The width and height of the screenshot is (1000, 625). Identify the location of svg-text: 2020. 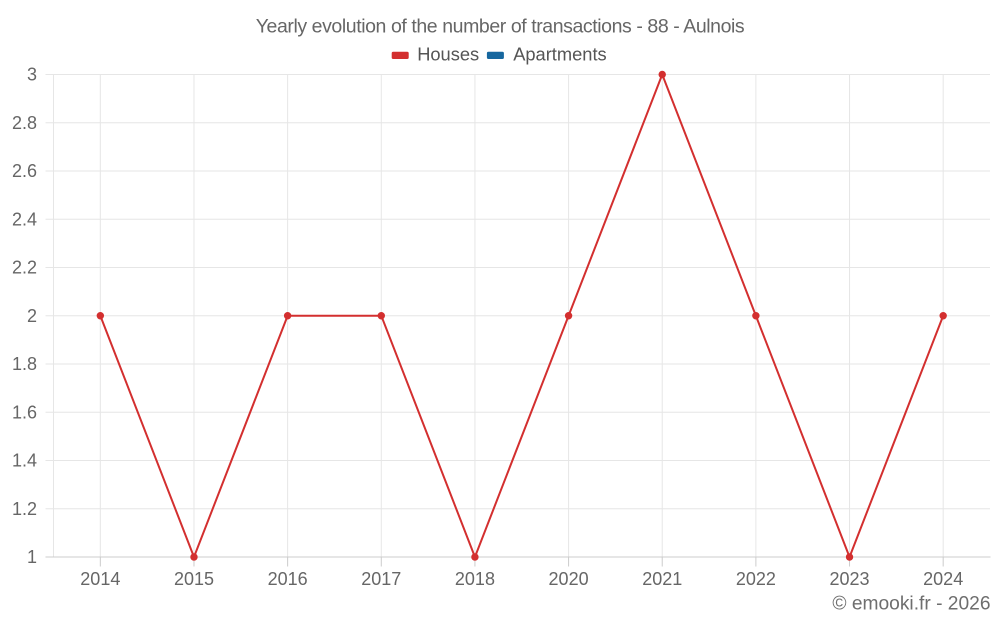
(569, 579).